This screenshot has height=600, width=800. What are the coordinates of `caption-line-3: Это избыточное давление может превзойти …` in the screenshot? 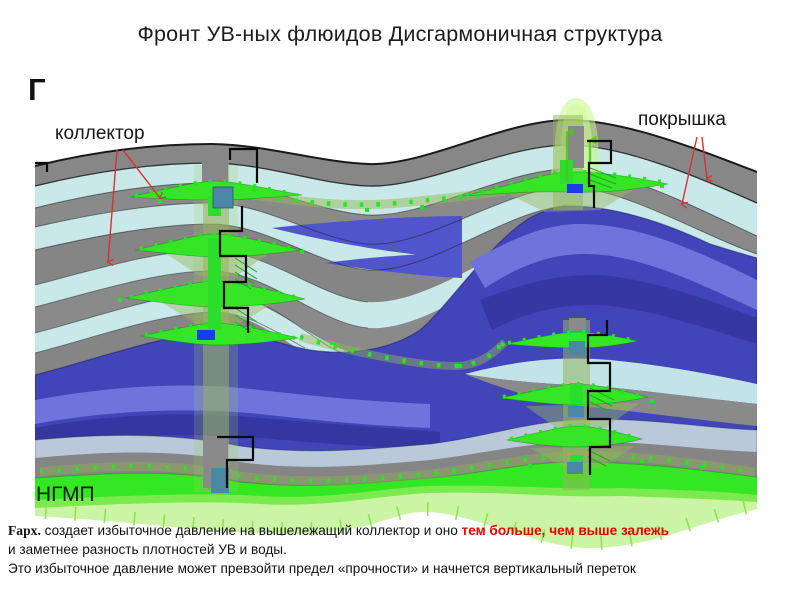 It's located at (322, 568).